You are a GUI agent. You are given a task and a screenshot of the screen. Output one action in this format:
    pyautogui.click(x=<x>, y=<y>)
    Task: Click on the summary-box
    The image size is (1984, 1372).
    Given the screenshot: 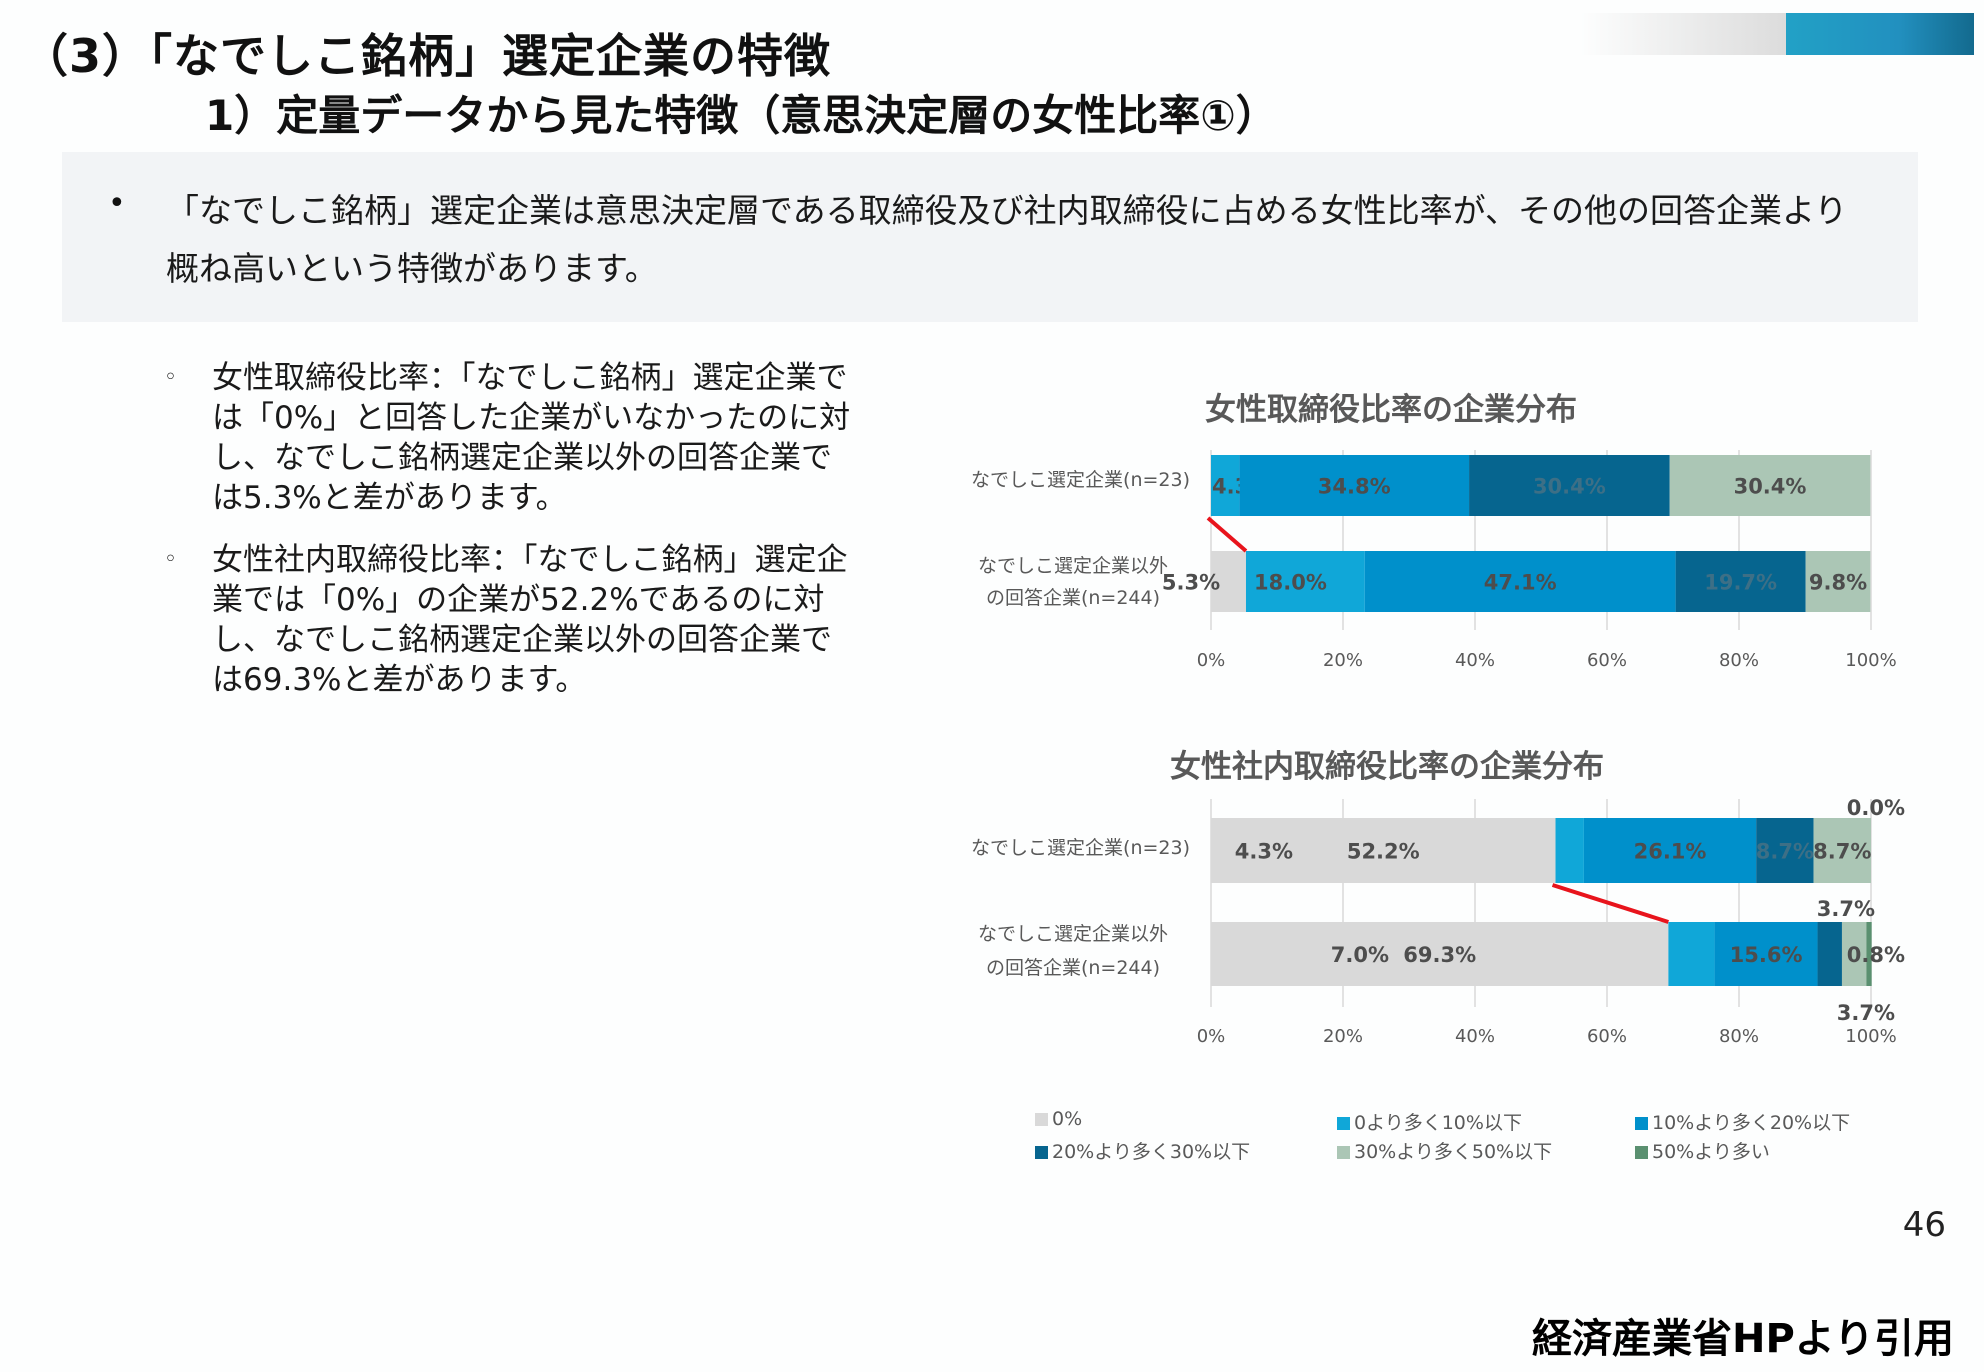 What is the action you would take?
    pyautogui.click(x=990, y=237)
    